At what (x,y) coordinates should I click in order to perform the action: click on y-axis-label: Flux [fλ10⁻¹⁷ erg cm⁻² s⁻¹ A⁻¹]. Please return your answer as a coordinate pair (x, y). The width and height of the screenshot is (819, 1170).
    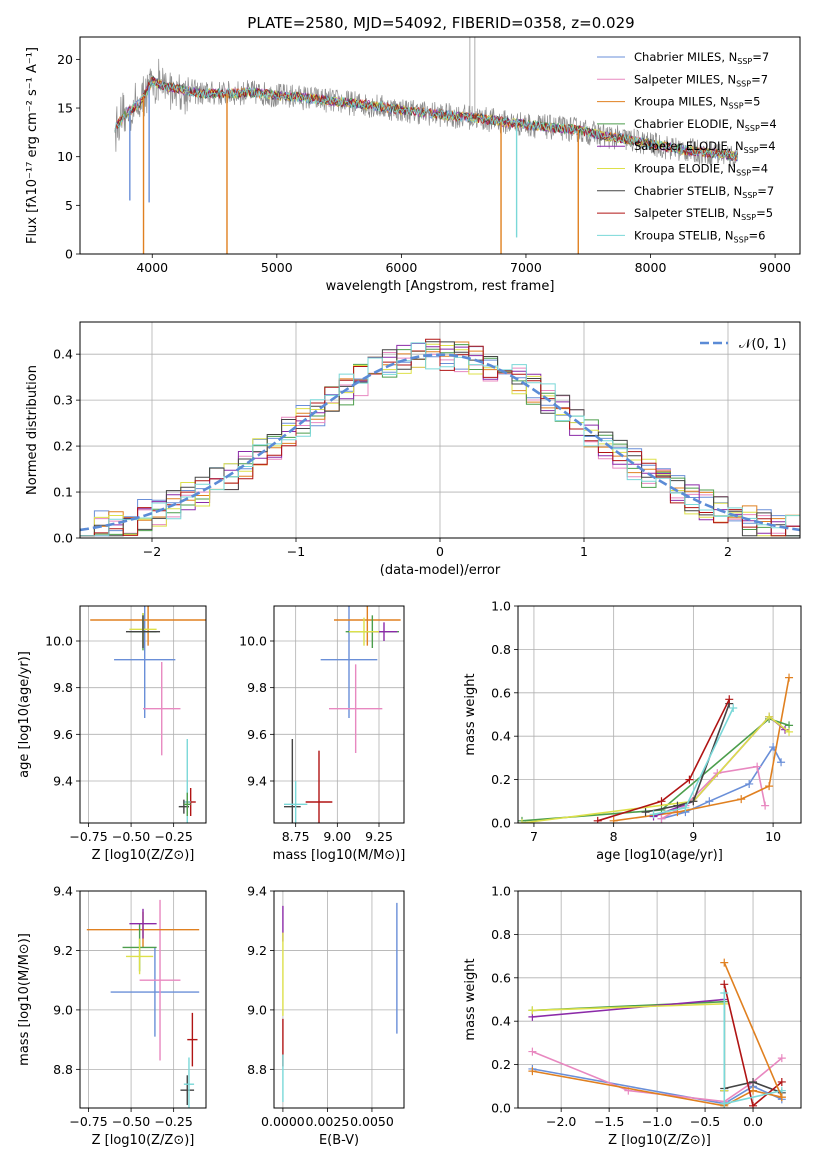
    Looking at the image, I should click on (32, 145).